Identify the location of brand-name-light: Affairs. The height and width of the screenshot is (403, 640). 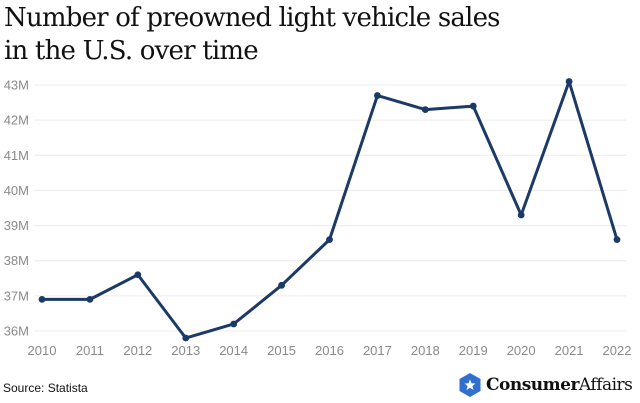
(605, 385).